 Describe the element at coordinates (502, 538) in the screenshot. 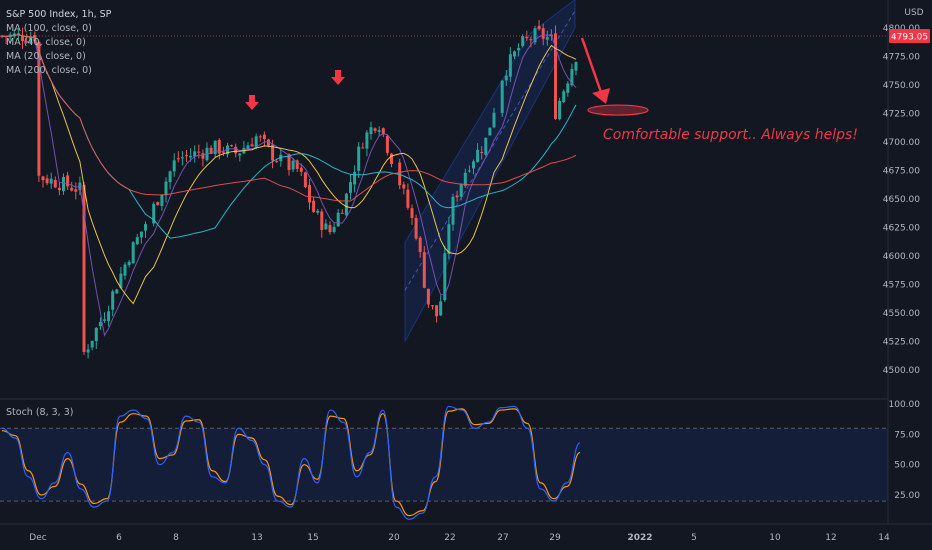

I see `time-tick-label: 27` at that location.